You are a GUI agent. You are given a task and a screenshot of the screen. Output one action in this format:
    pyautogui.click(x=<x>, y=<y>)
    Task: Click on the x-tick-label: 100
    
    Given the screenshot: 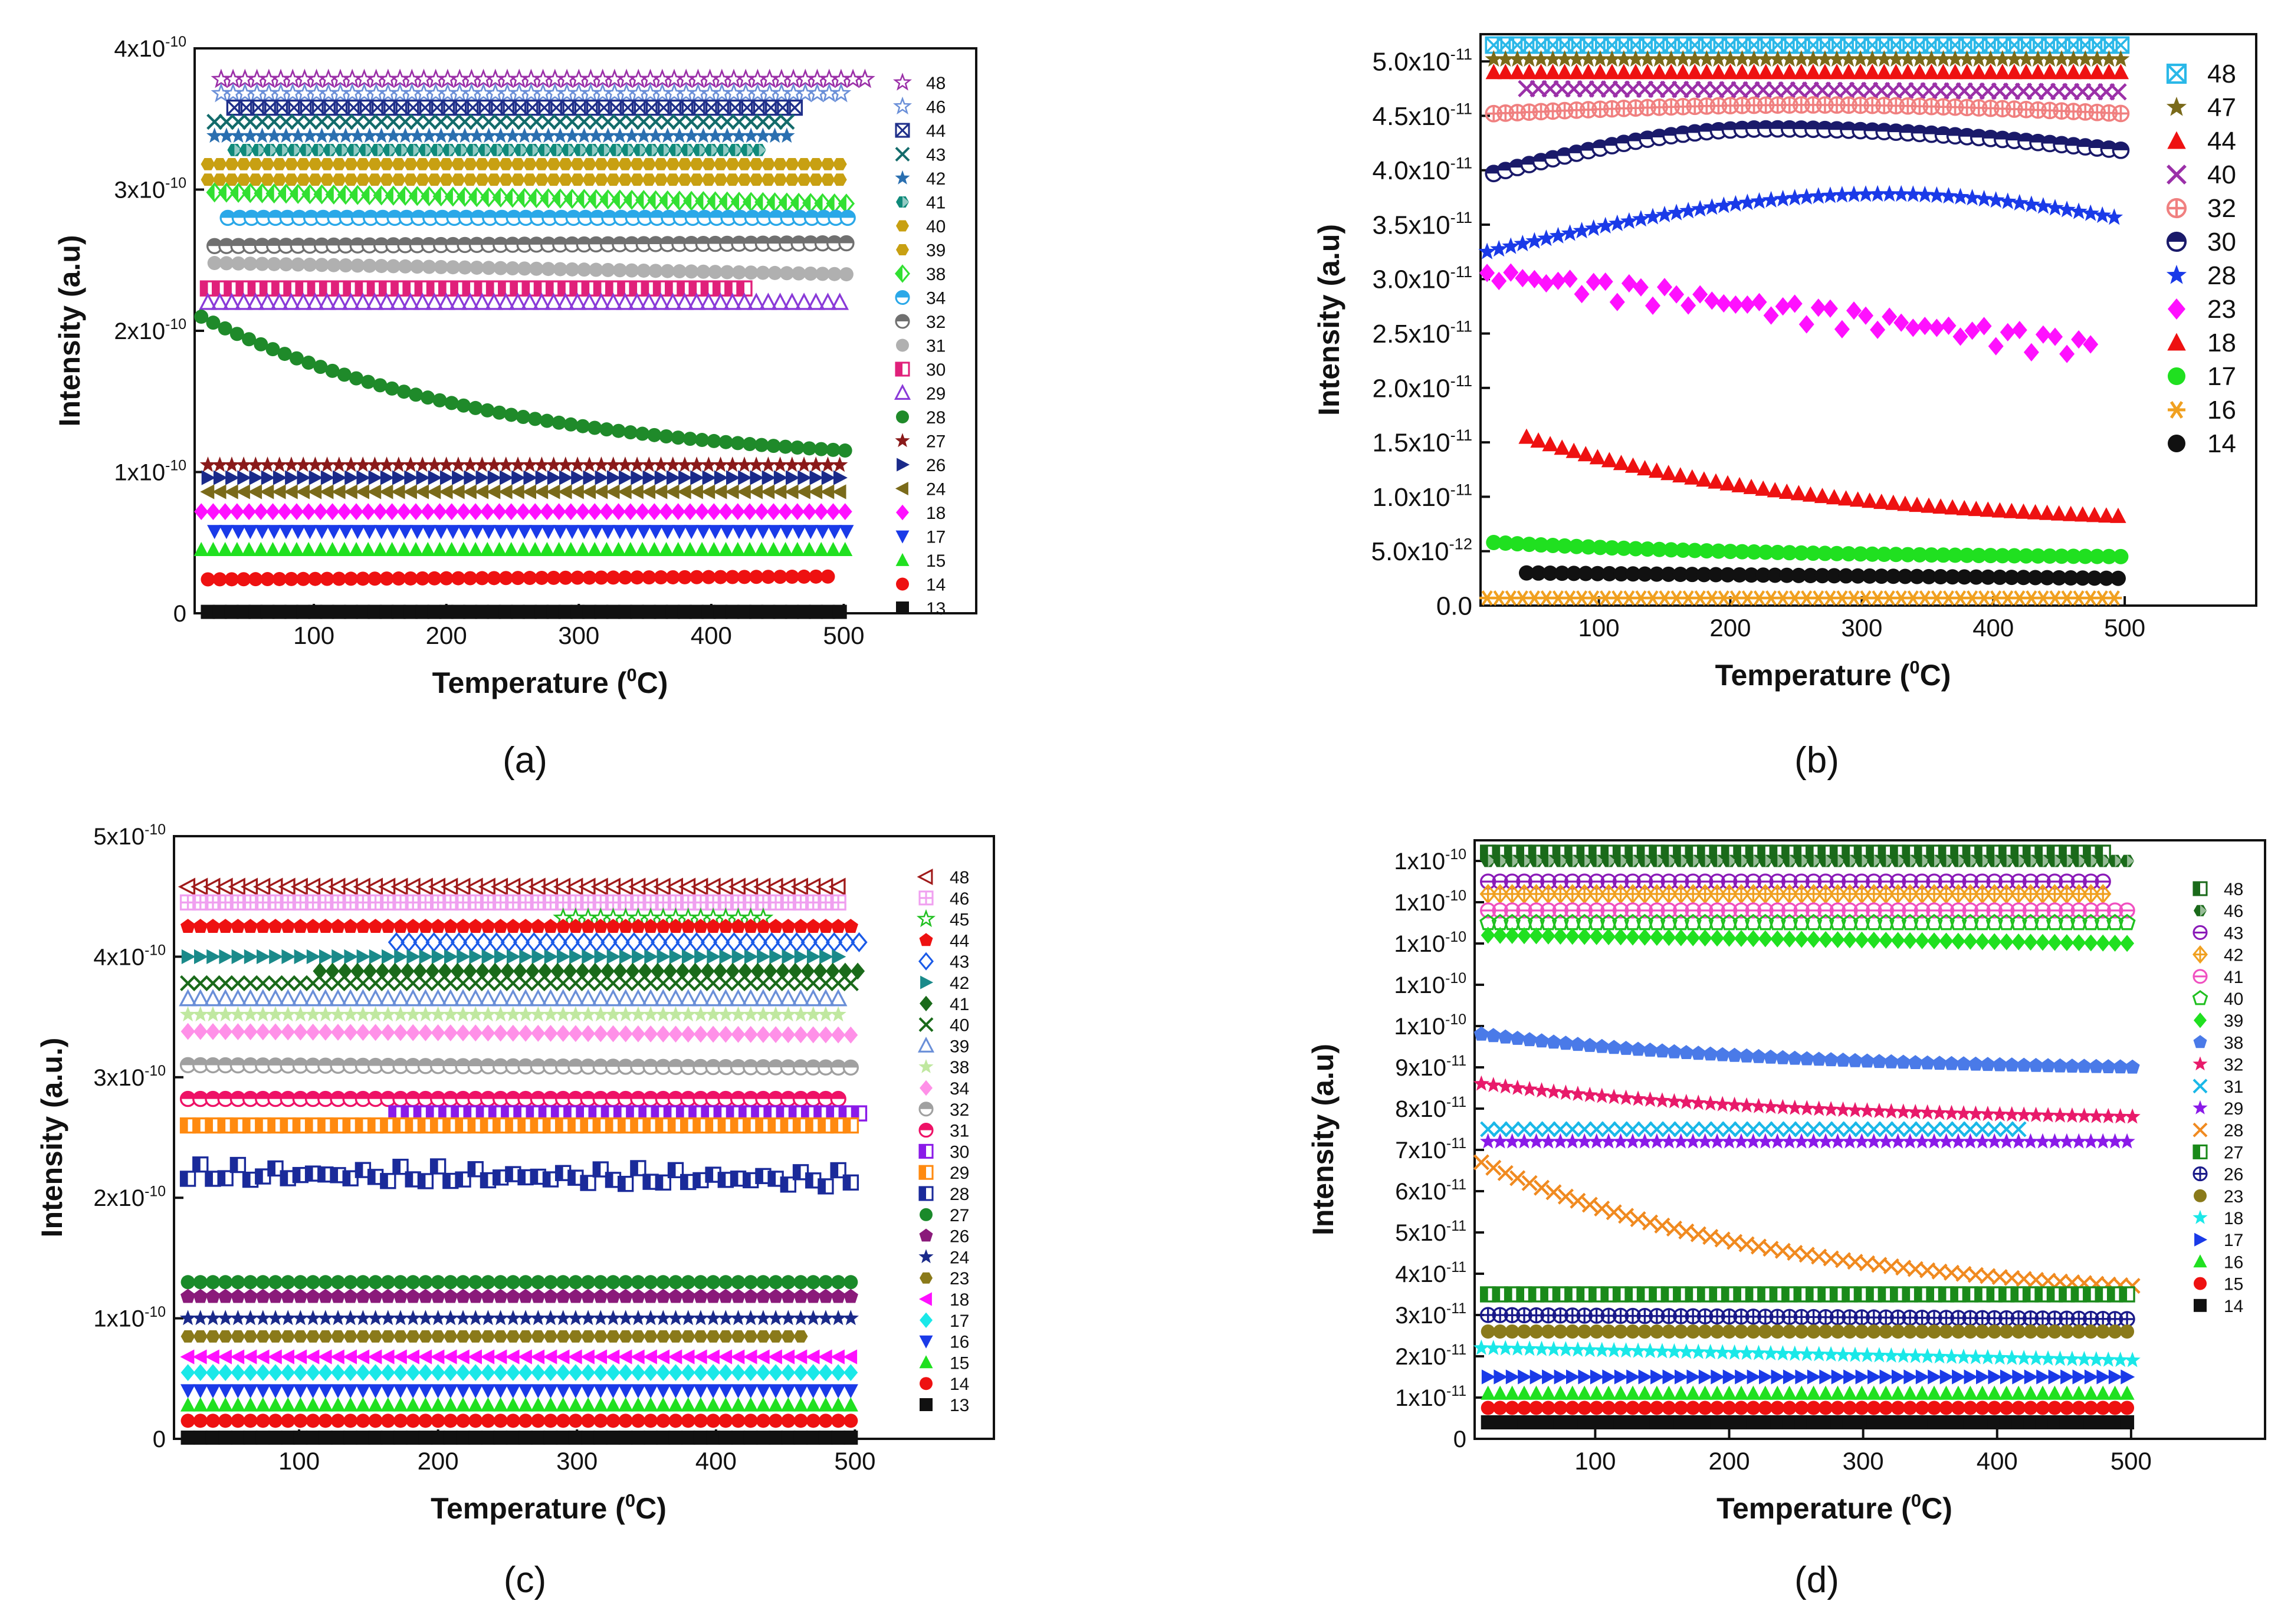 What is the action you would take?
    pyautogui.click(x=1595, y=1461)
    